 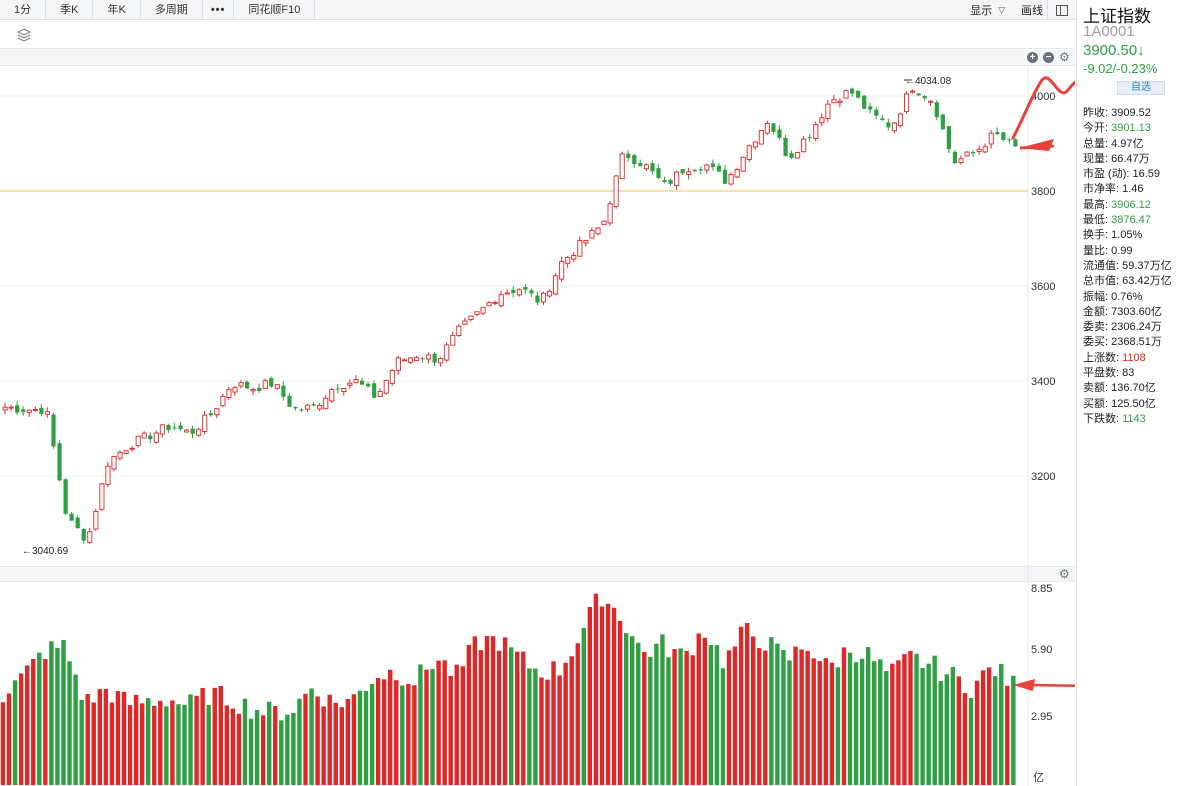 What do you see at coordinates (1147, 265) in the screenshot?
I see `stat-value: 59.37万亿` at bounding box center [1147, 265].